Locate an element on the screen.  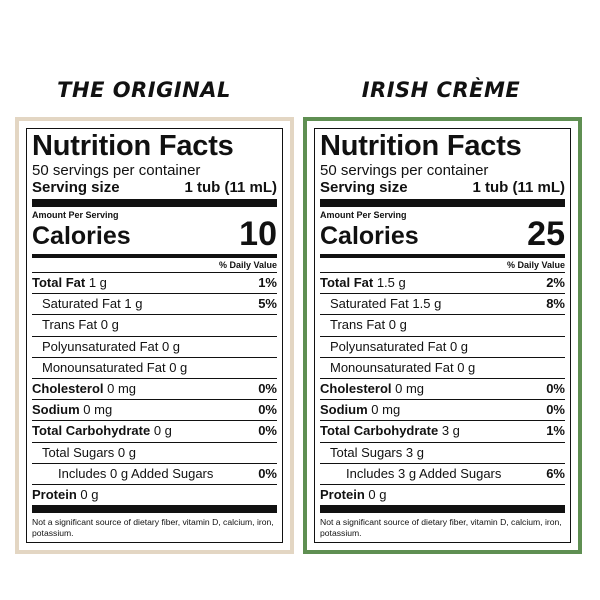
daily-value-percent: 8% is located at coordinates (555, 304).